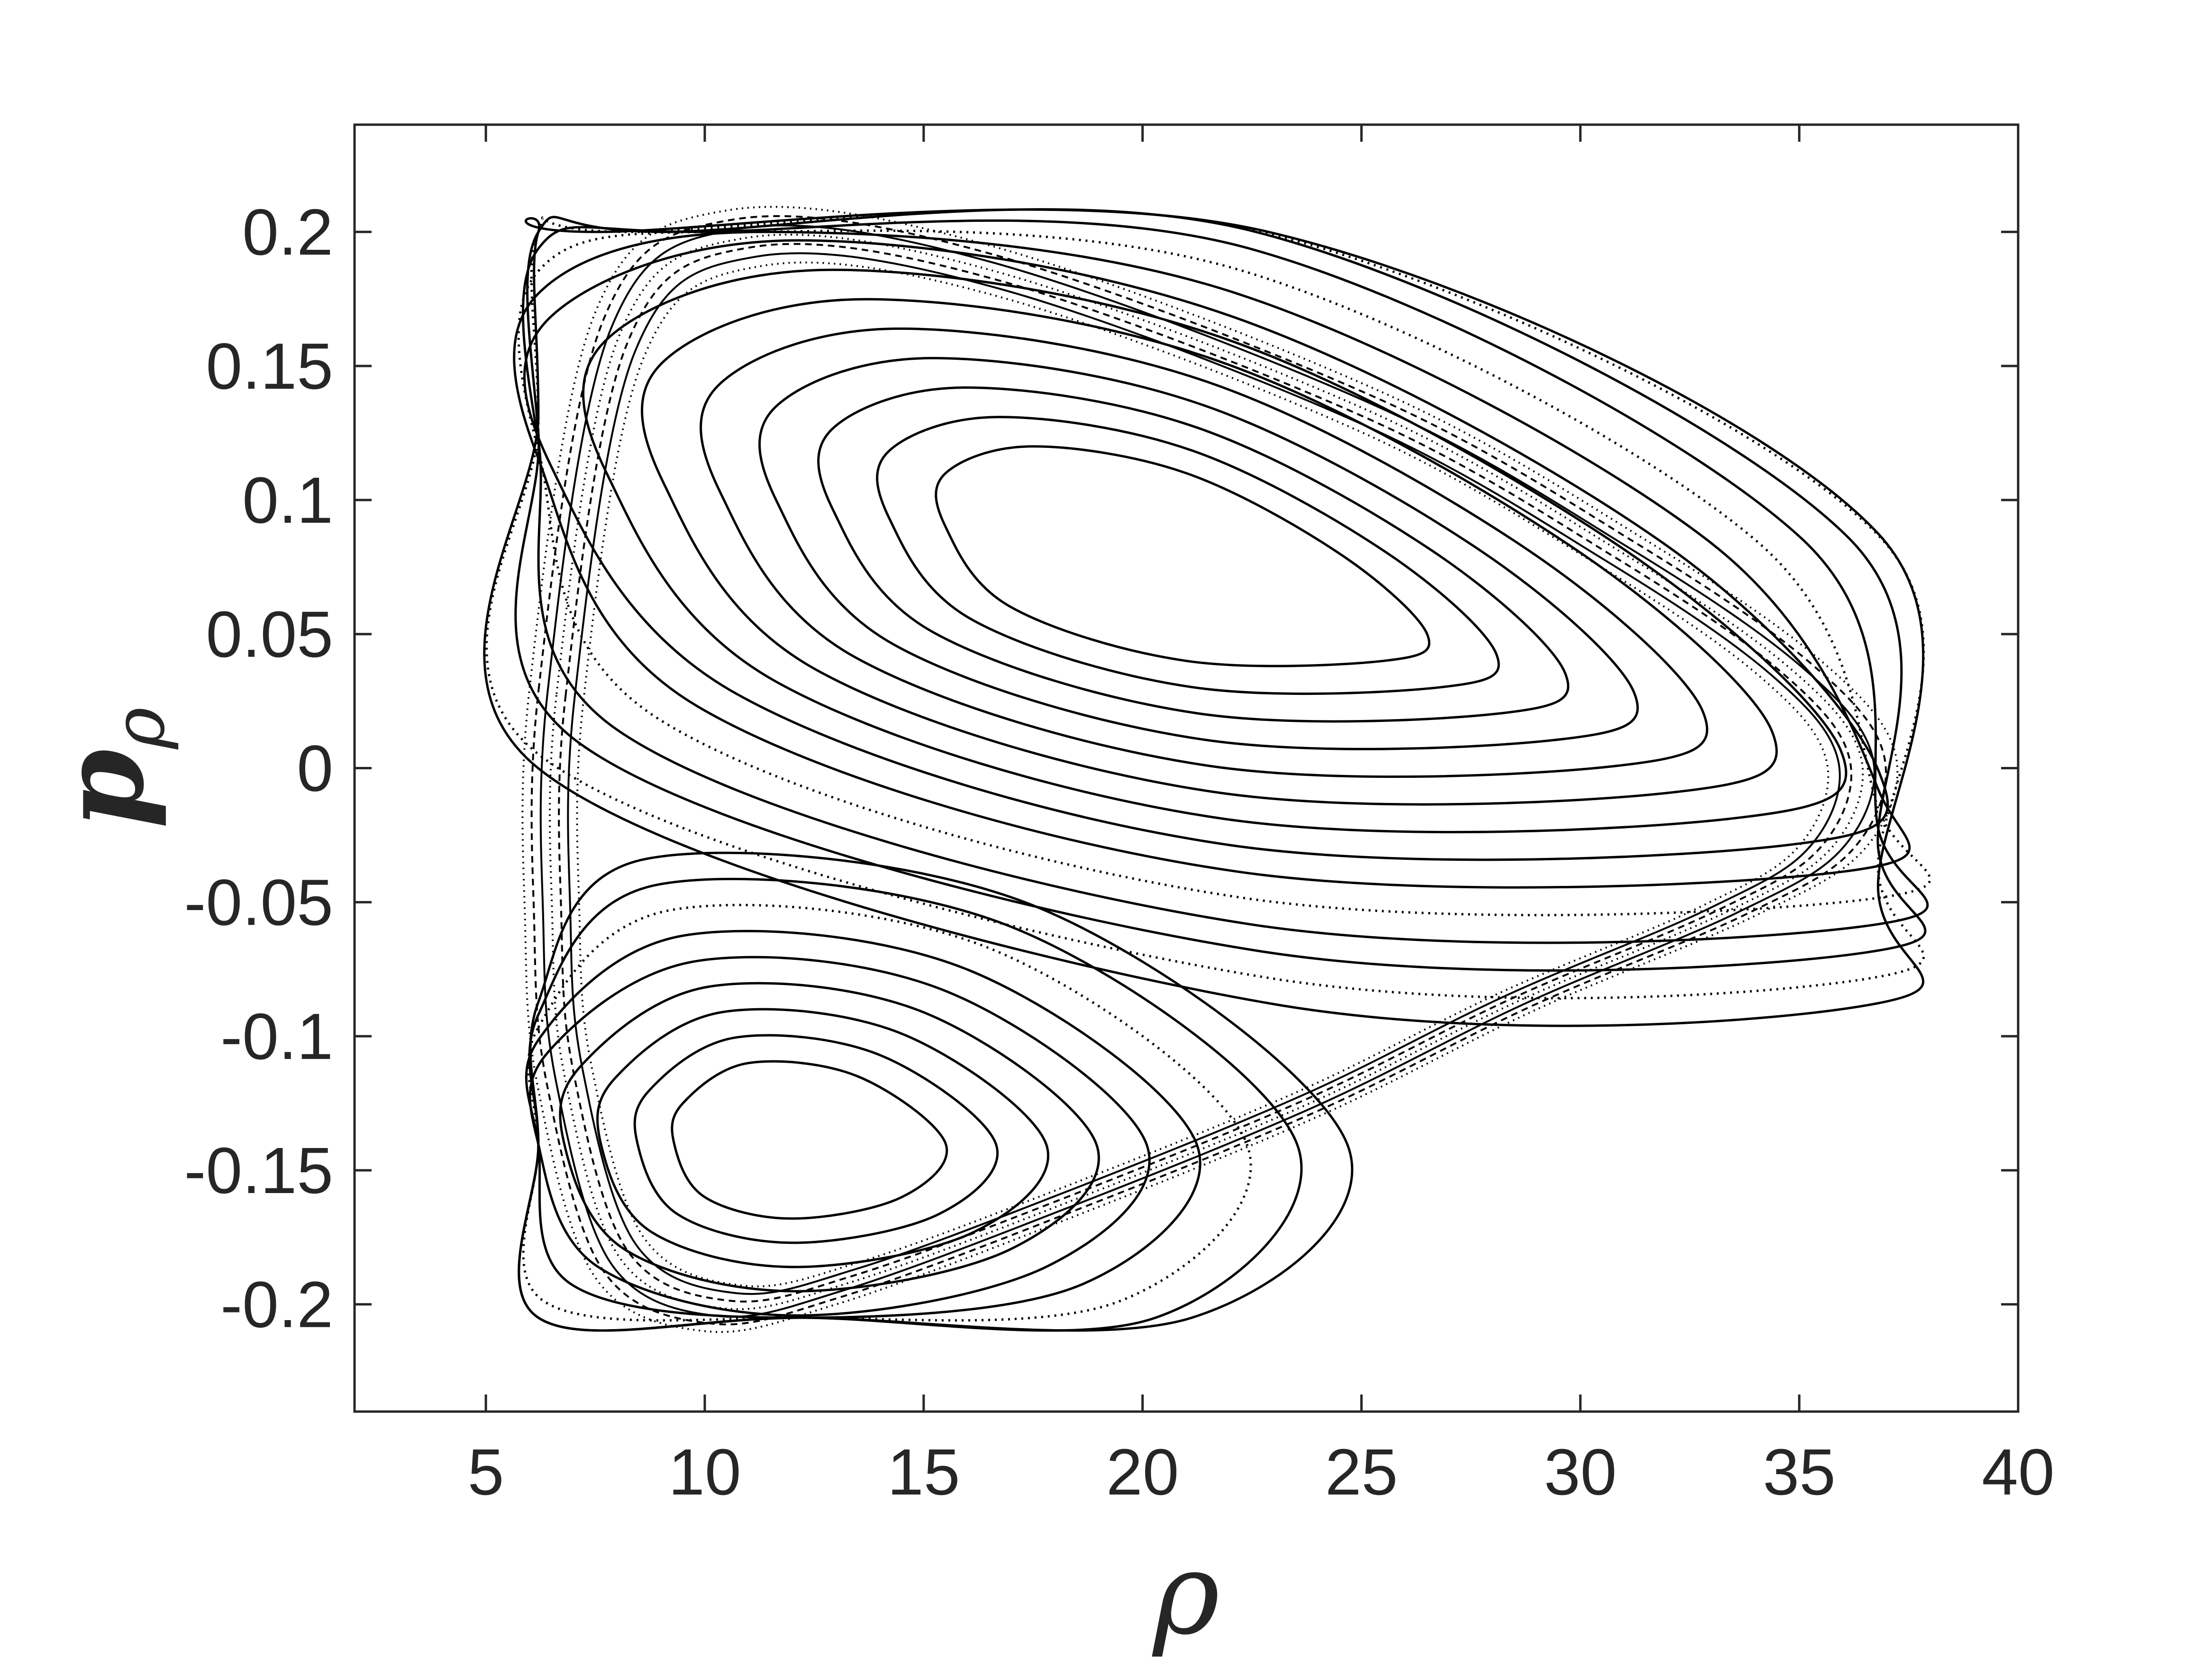  What do you see at coordinates (258, 902) in the screenshot?
I see `y-tick-label: -0.05` at bounding box center [258, 902].